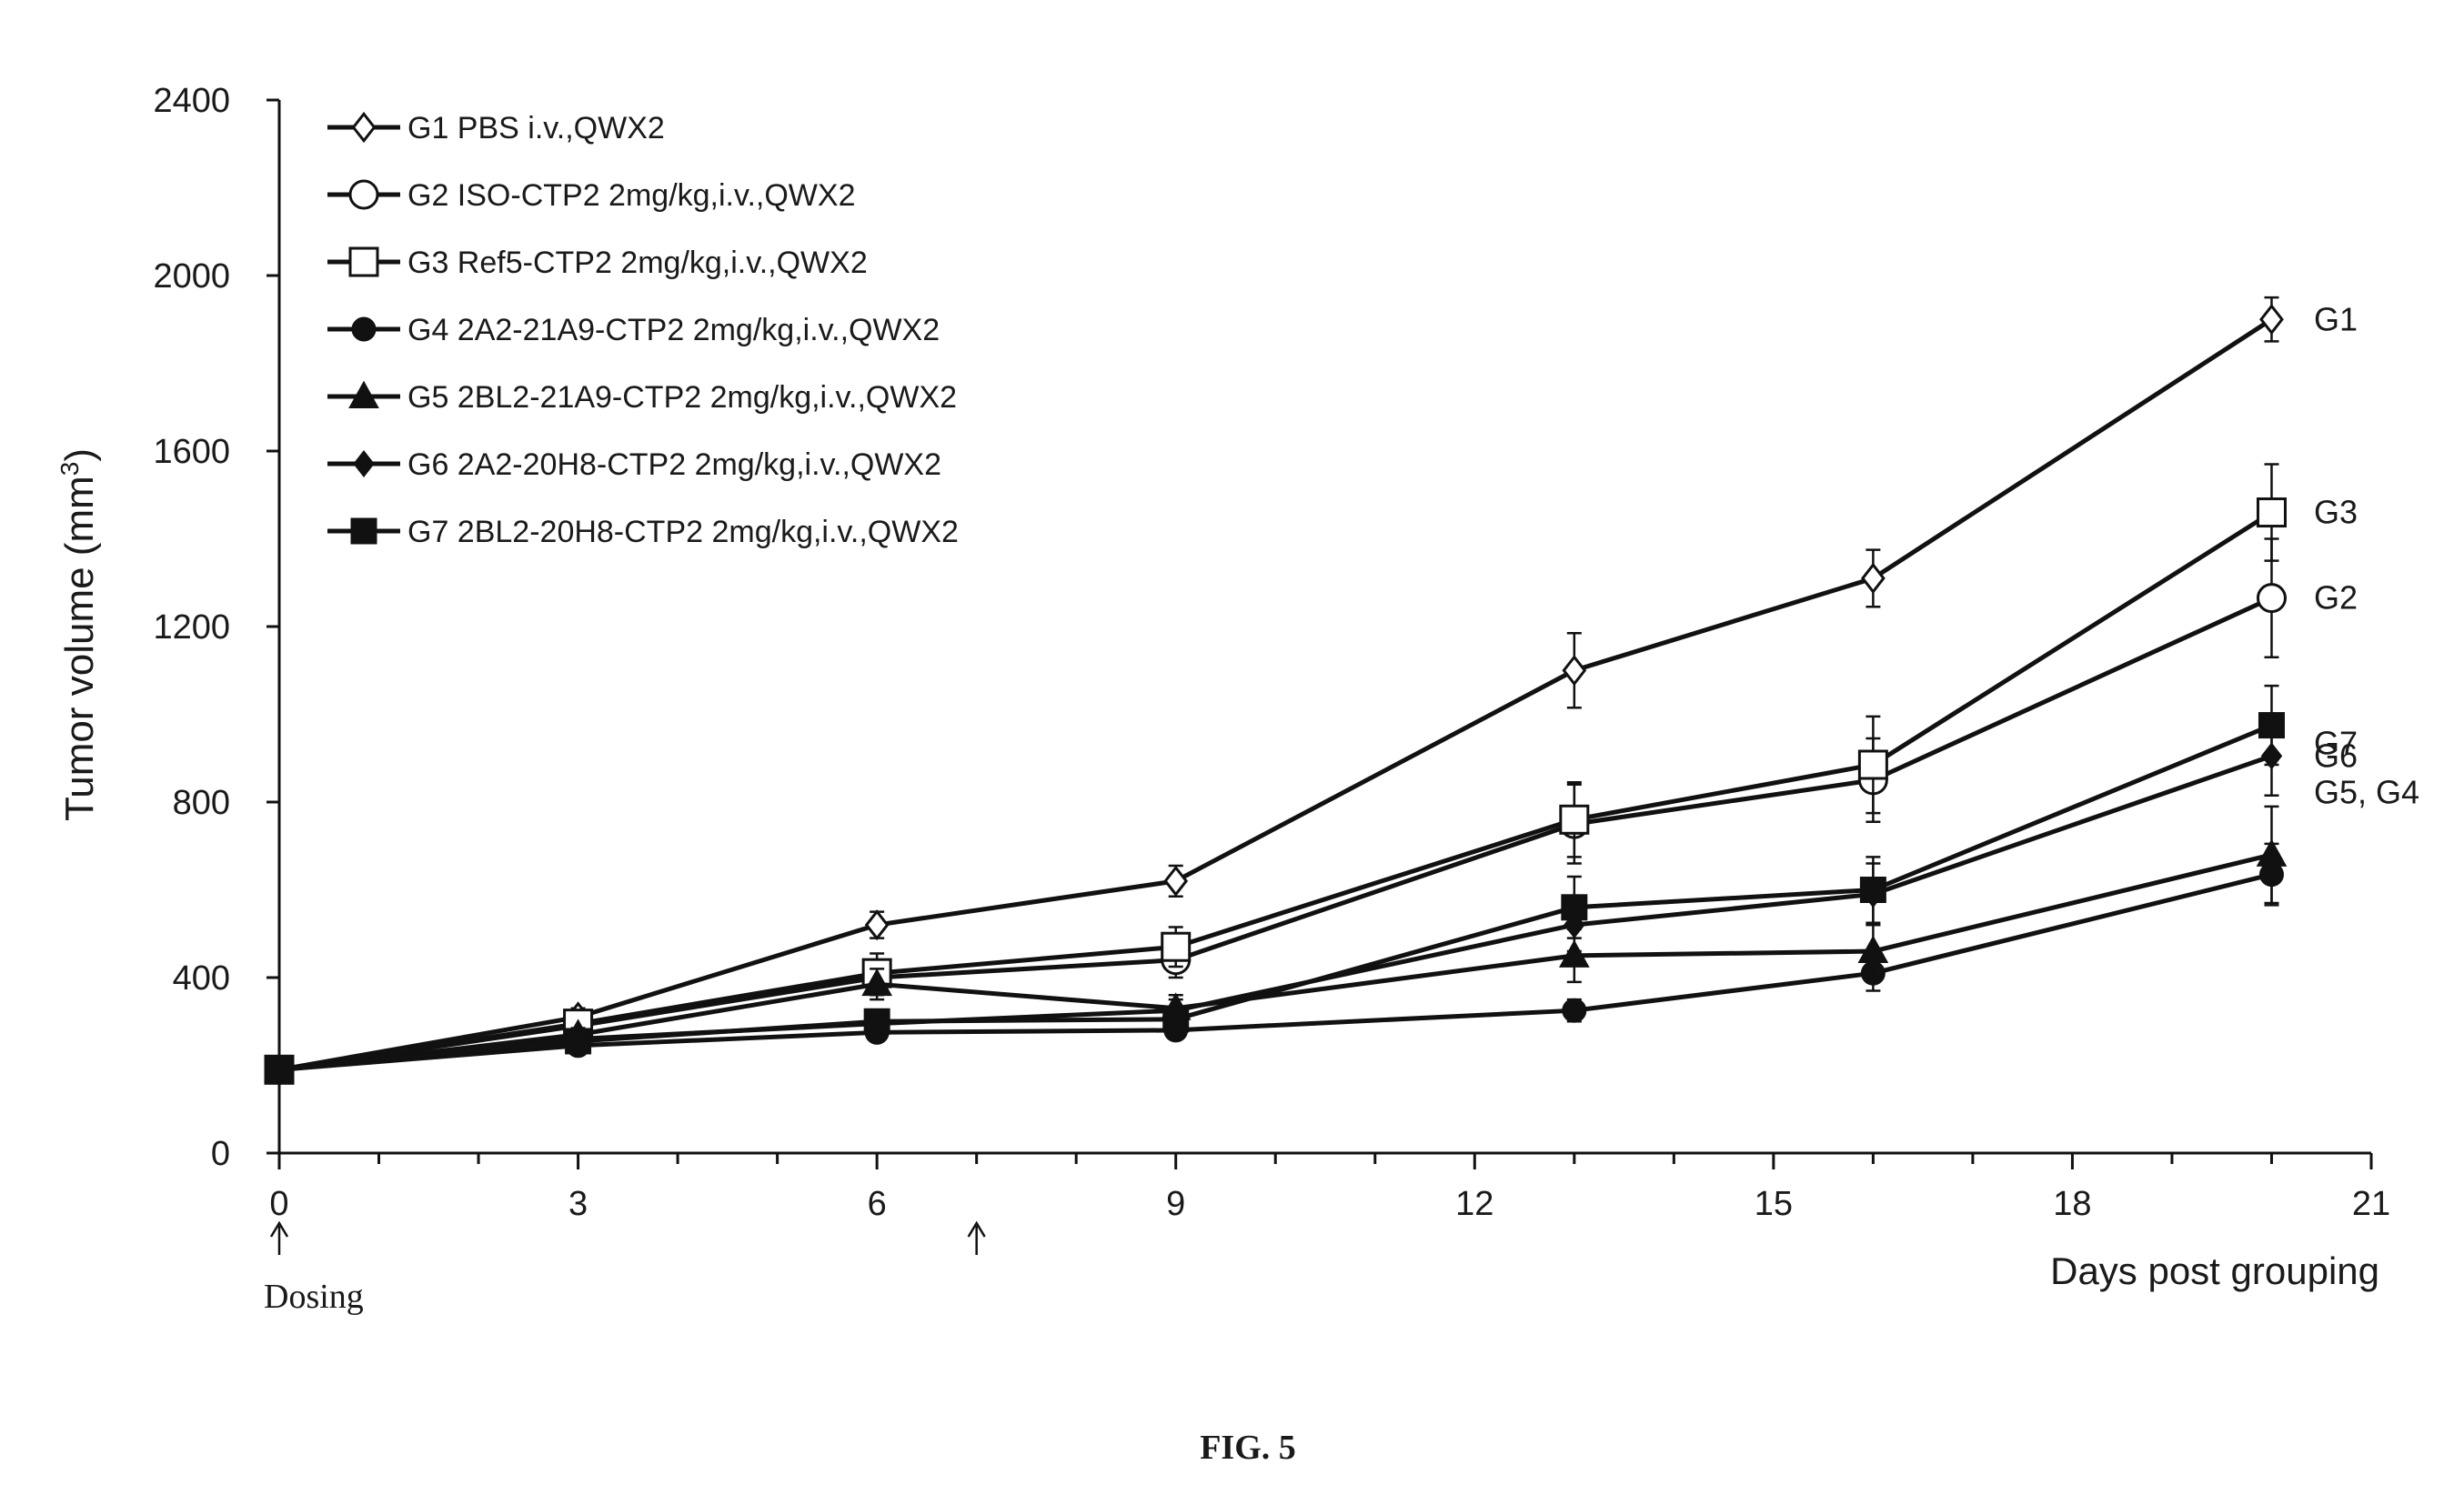 The width and height of the screenshot is (2464, 1505). Describe the element at coordinates (201, 978) in the screenshot. I see `y-tick-label: 400` at that location.